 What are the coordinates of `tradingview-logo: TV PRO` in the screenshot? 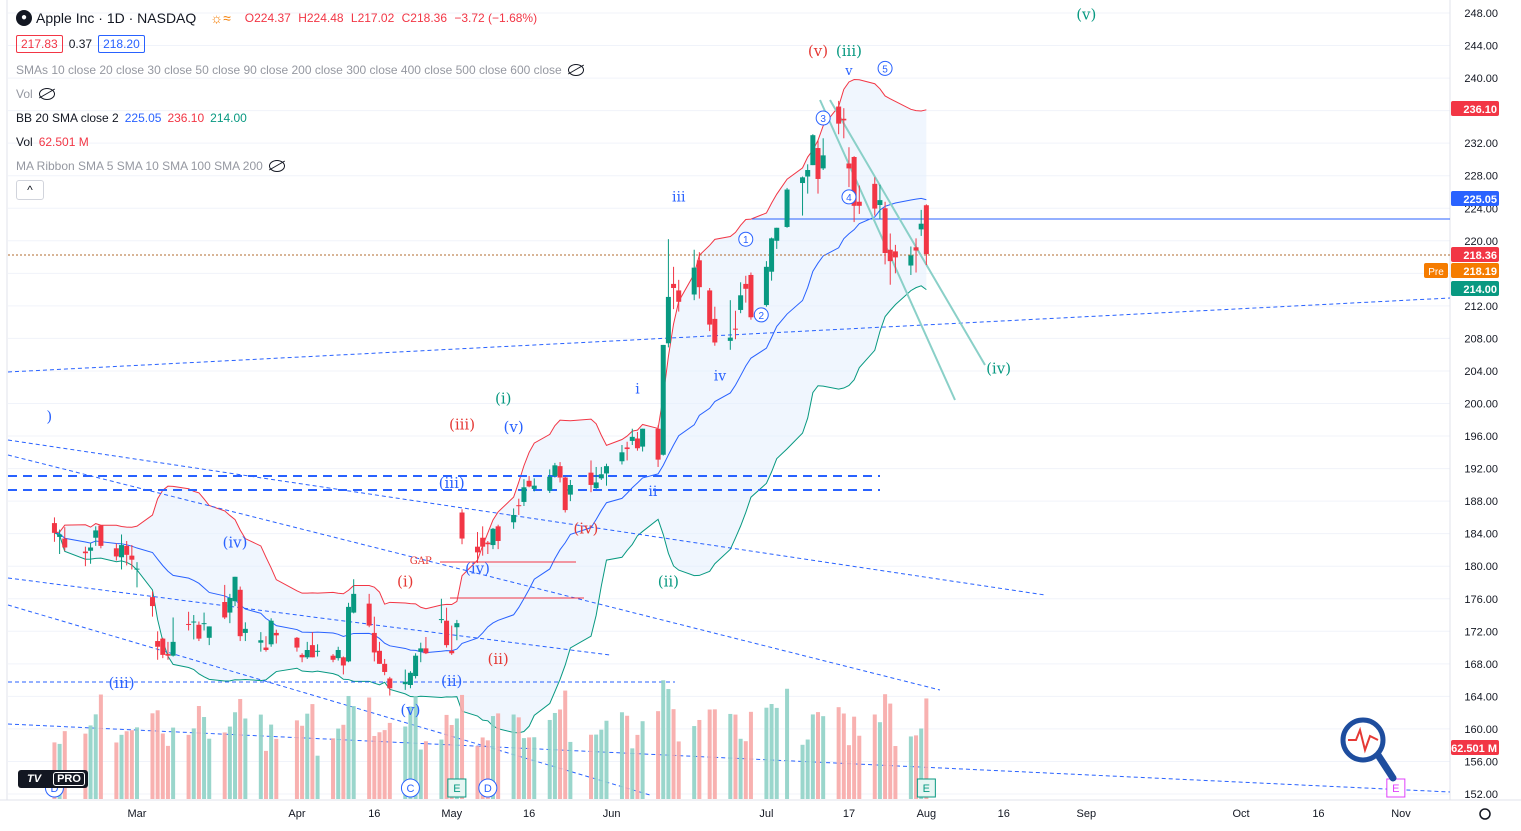 It's located at (53, 779).